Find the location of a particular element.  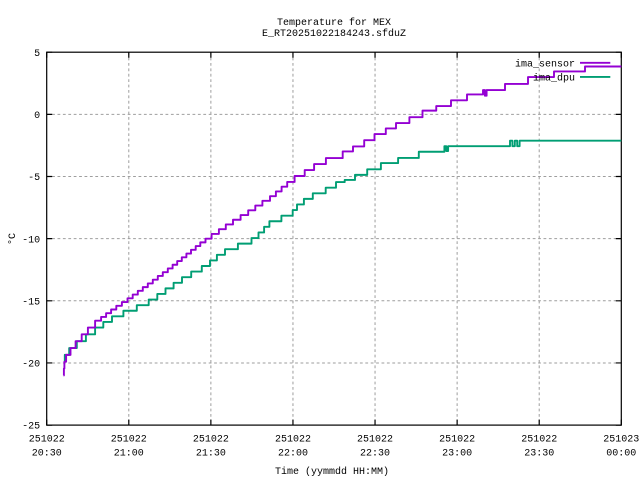

svg-text: 22:00 is located at coordinates (293, 453).